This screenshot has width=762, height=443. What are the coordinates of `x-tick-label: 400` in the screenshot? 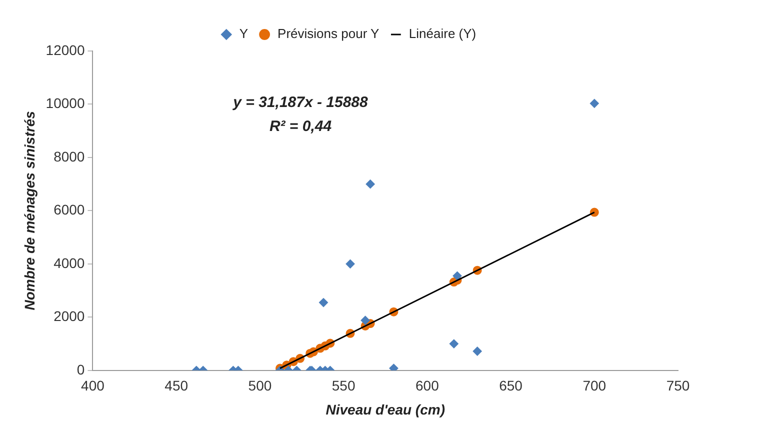 It's located at (93, 386).